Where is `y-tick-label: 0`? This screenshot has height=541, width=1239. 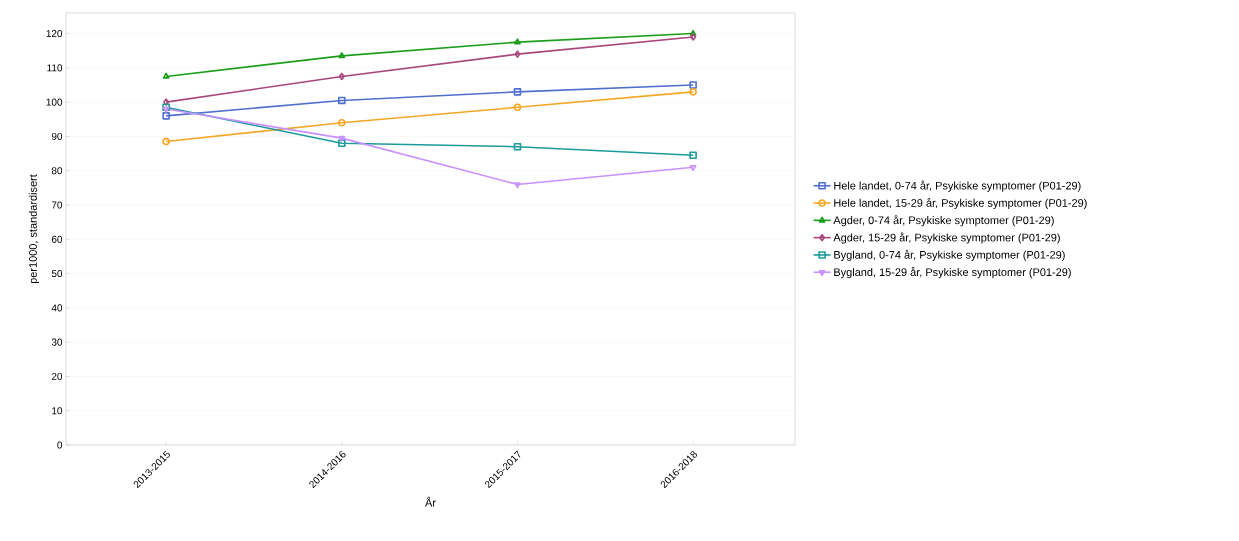
y-tick-label: 0 is located at coordinates (60, 445).